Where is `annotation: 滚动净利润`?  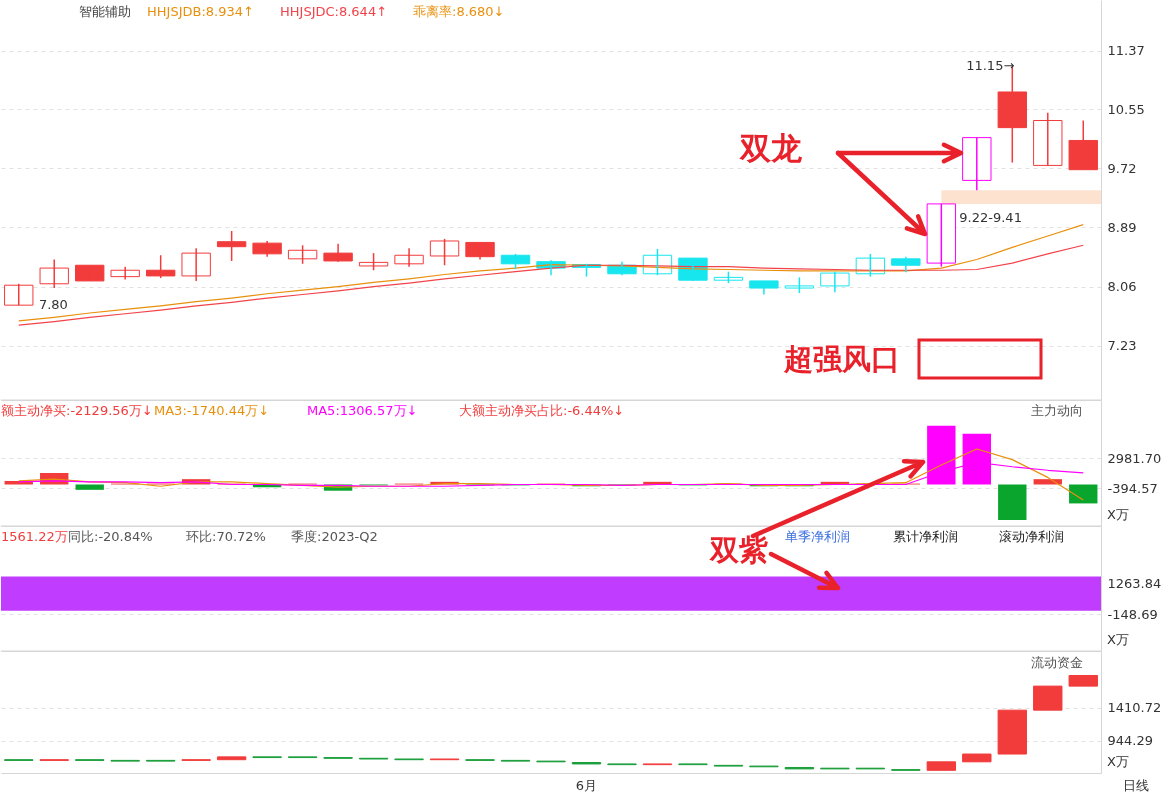
annotation: 滚动净利润 is located at coordinates (1031, 536).